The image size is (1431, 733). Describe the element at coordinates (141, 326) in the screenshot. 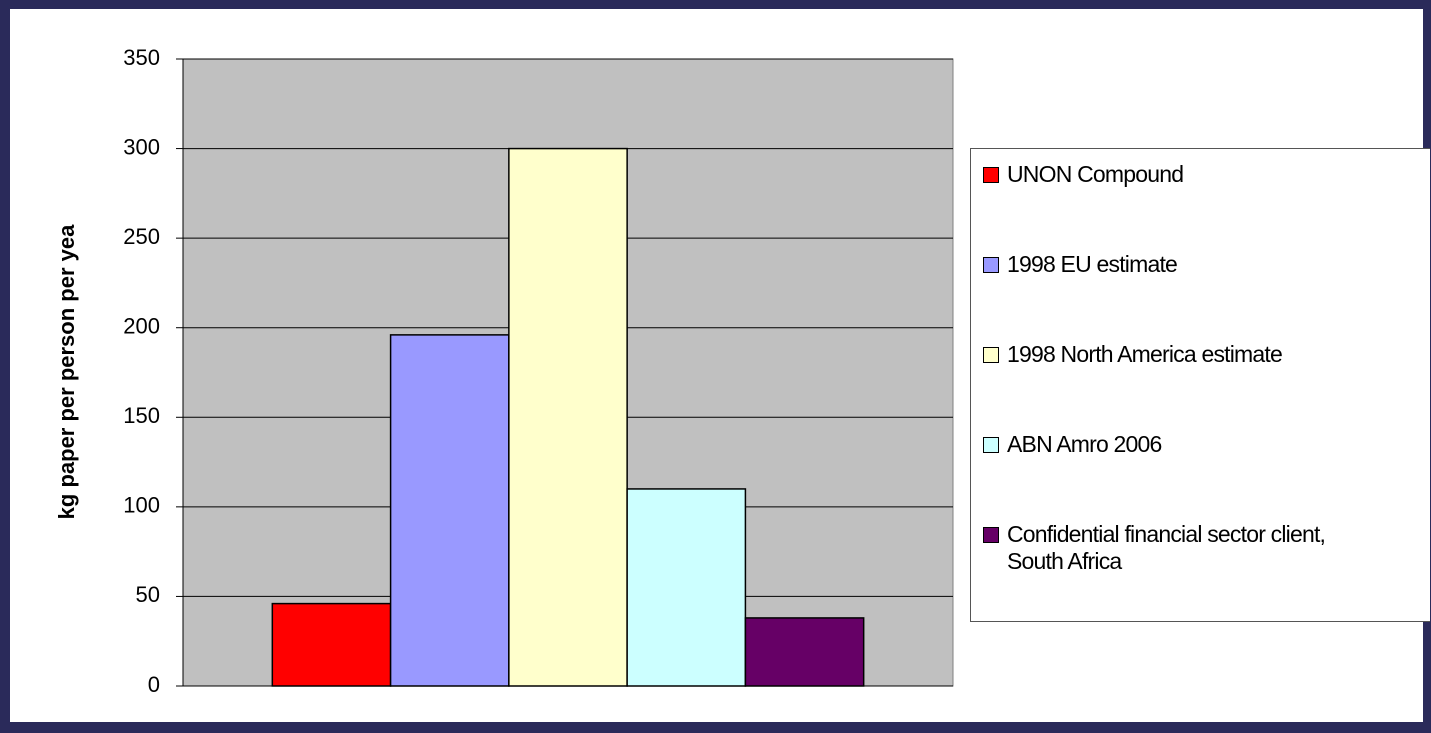

I see `y-tick-label: 200` at that location.